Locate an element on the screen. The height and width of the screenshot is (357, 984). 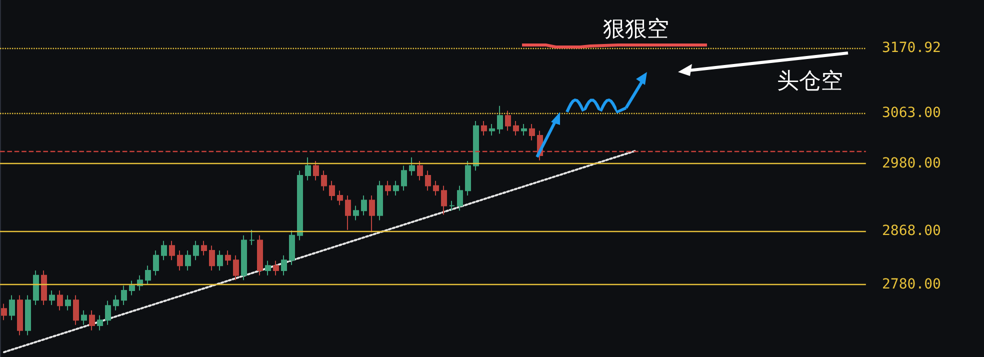
annotation: 头仓空 is located at coordinates (810, 82).